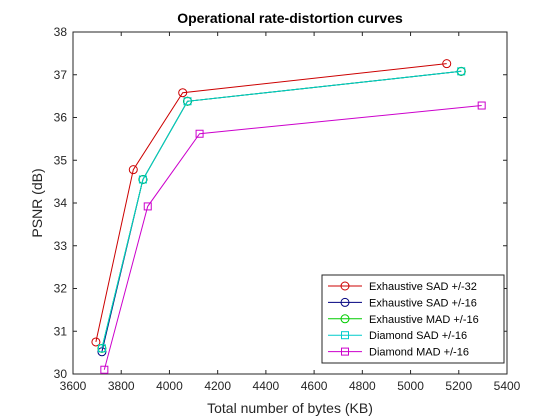  What do you see at coordinates (423, 303) in the screenshot?
I see `legend-label: Exhaustive SAD +/-16` at bounding box center [423, 303].